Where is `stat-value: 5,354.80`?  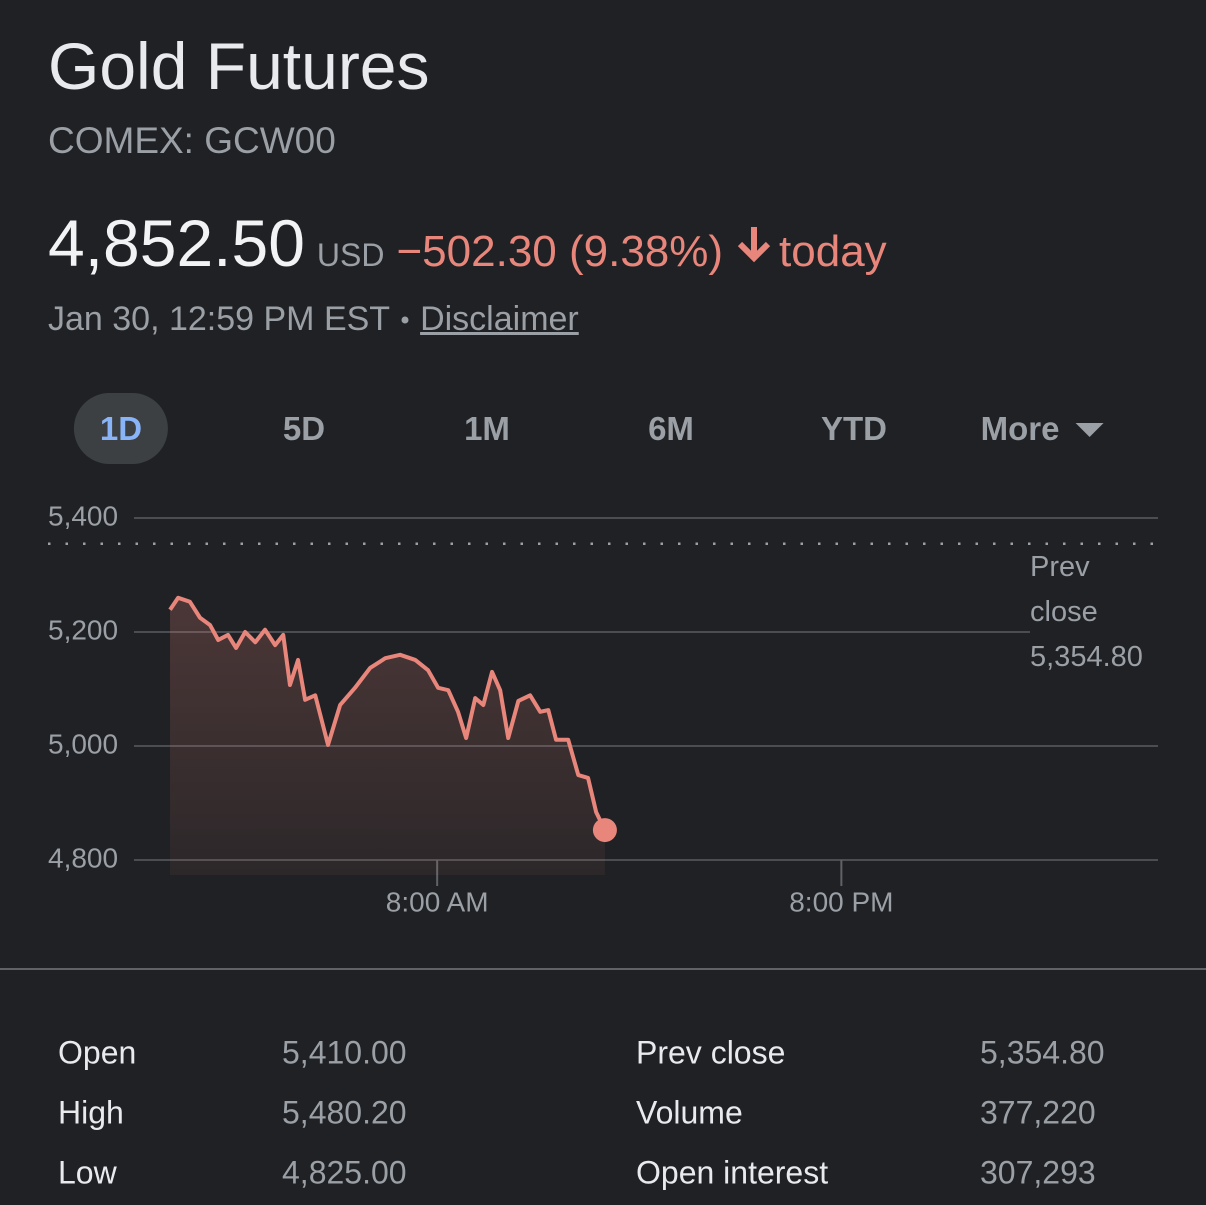
stat-value: 5,354.80 is located at coordinates (1042, 1052).